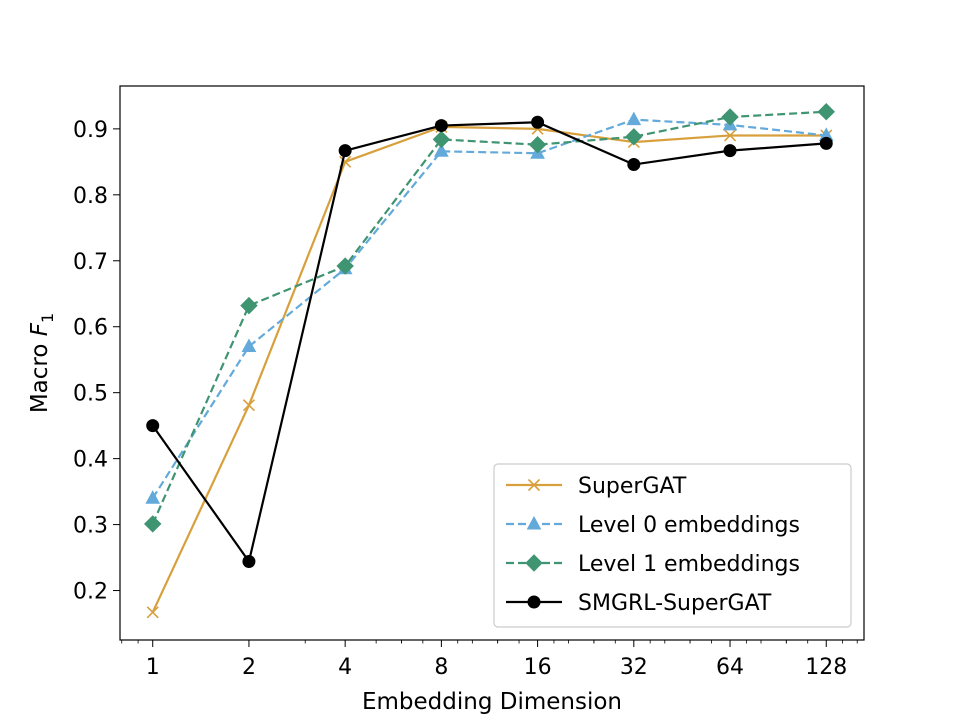 This screenshot has height=720, width=960. Describe the element at coordinates (826, 667) in the screenshot. I see `x-tick-label: 128` at that location.